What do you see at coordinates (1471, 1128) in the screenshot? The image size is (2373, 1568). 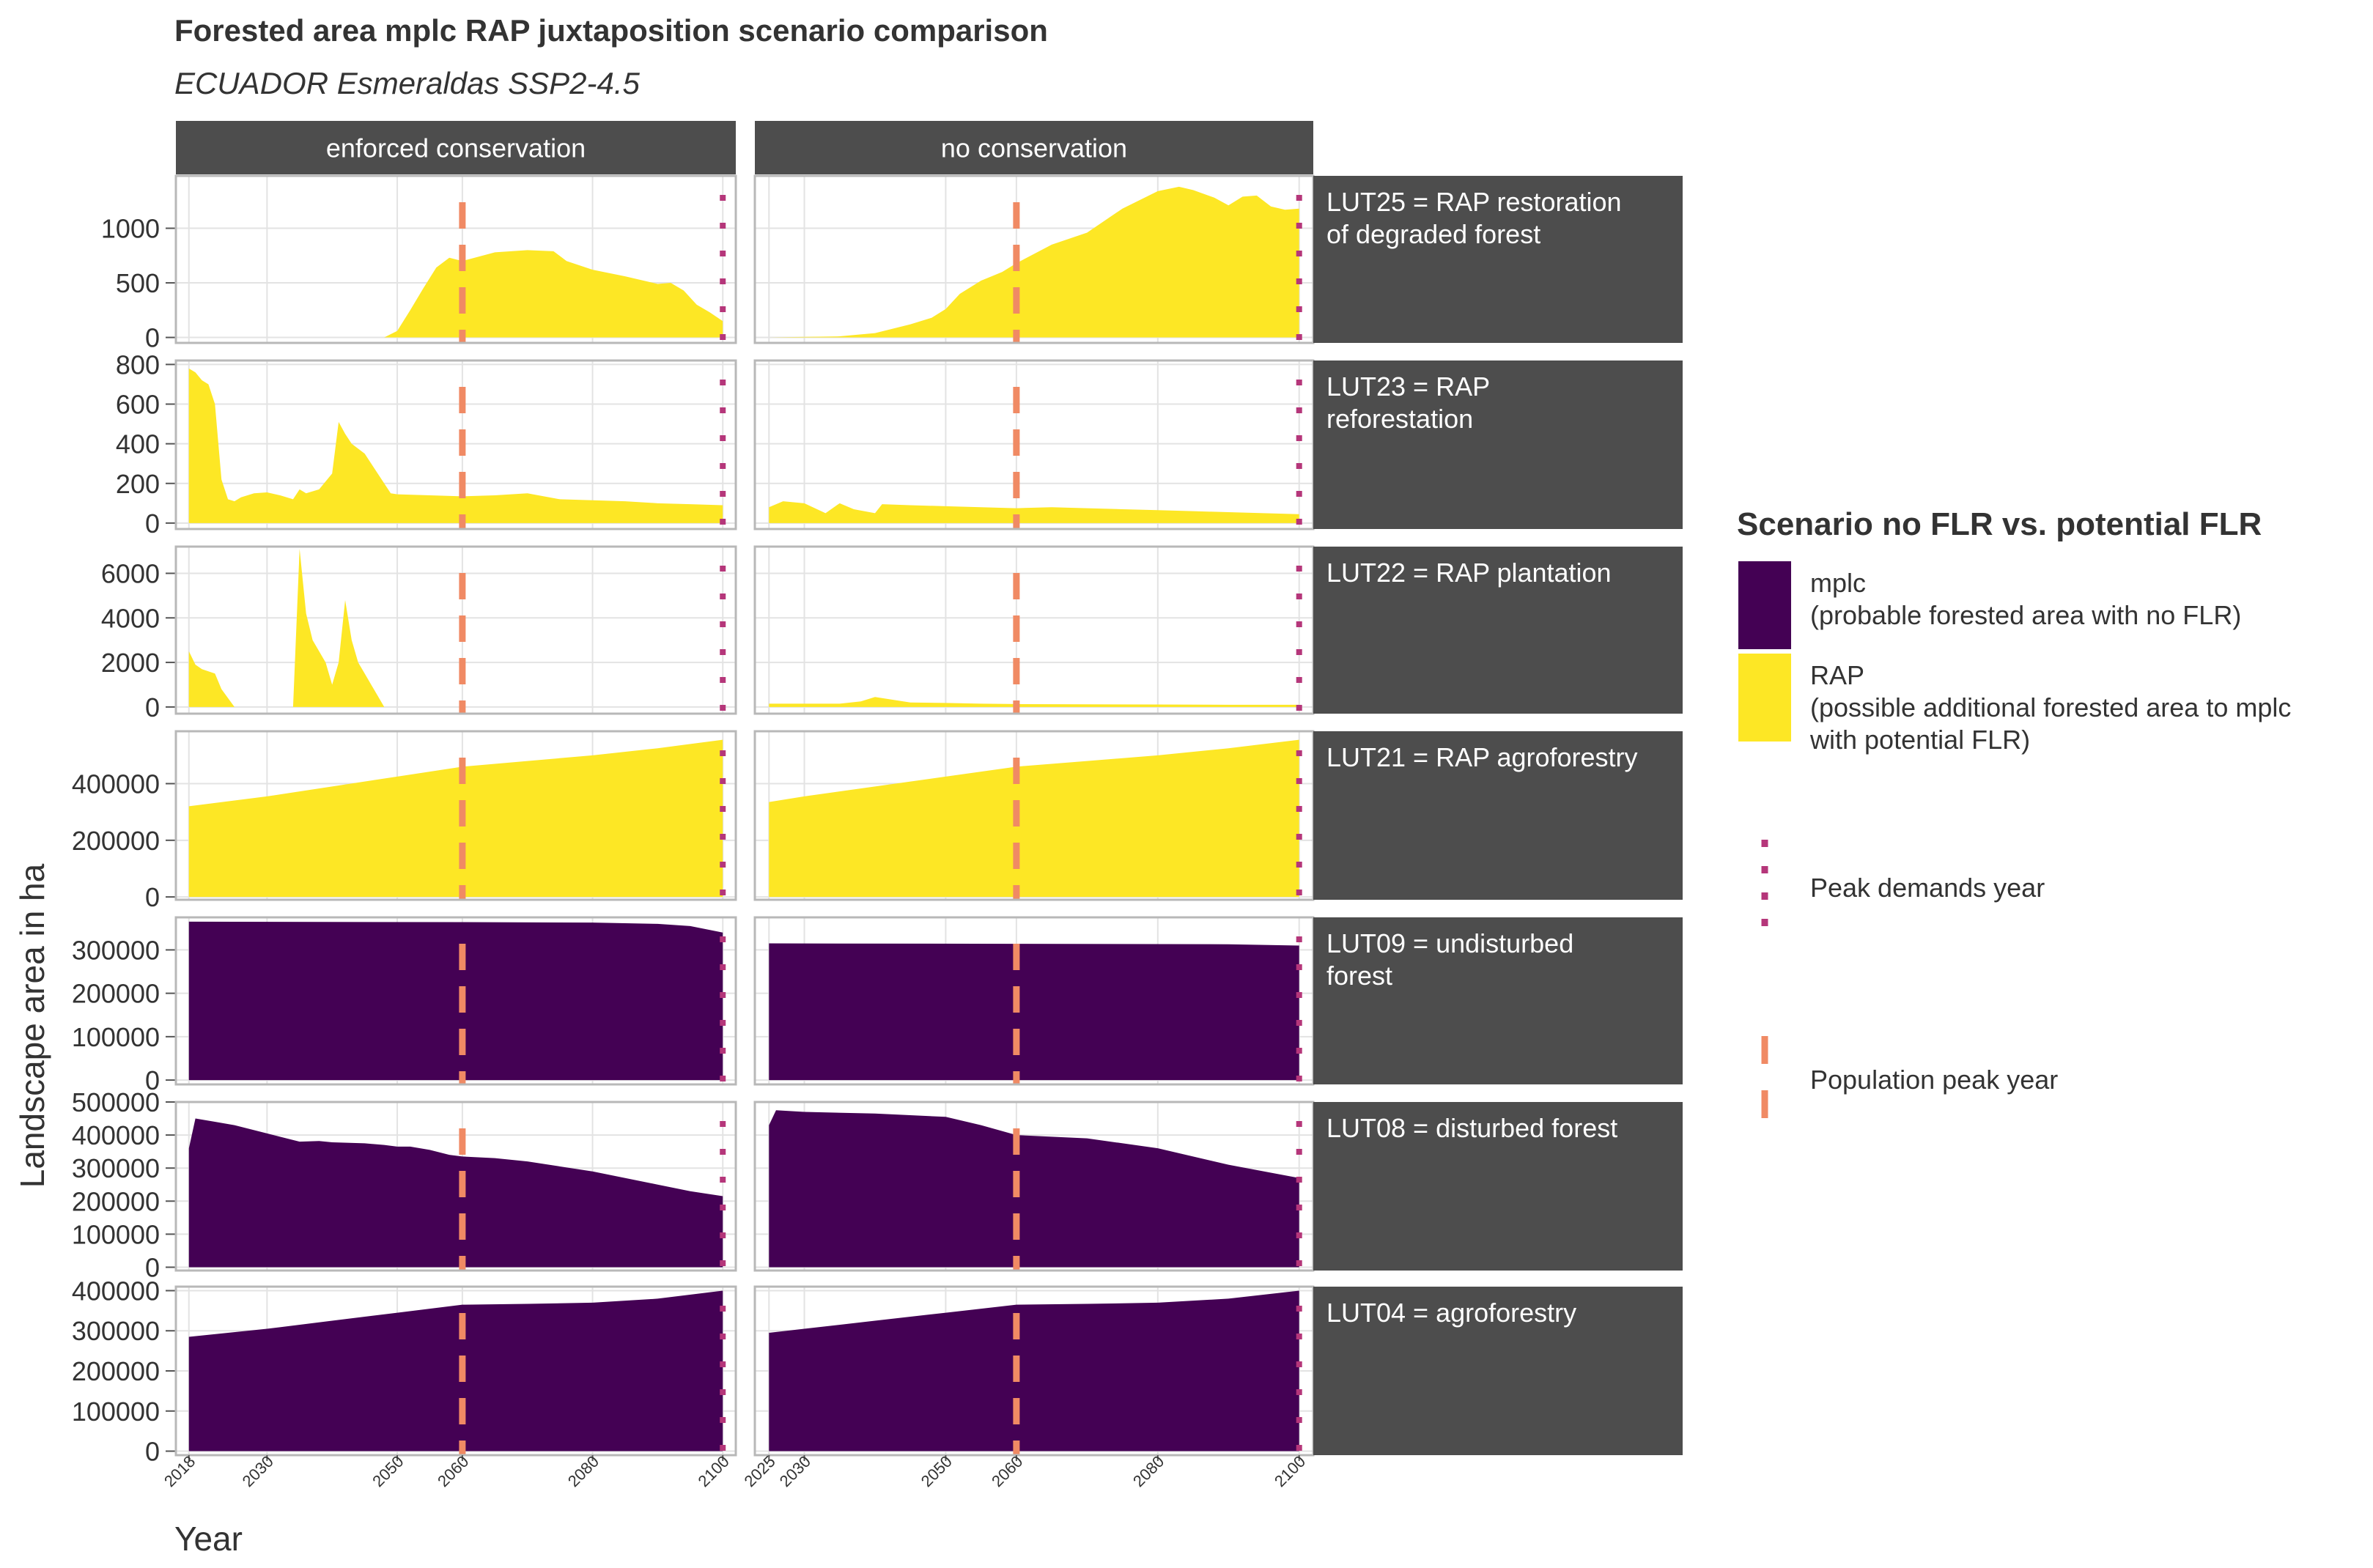 I see `row-strip-label: LUT08 = disturbed forest` at bounding box center [1471, 1128].